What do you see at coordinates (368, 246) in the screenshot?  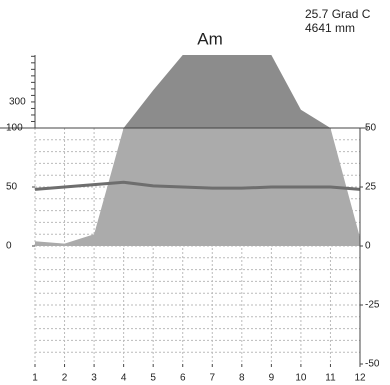 I see `y2-tick-label: 0` at bounding box center [368, 246].